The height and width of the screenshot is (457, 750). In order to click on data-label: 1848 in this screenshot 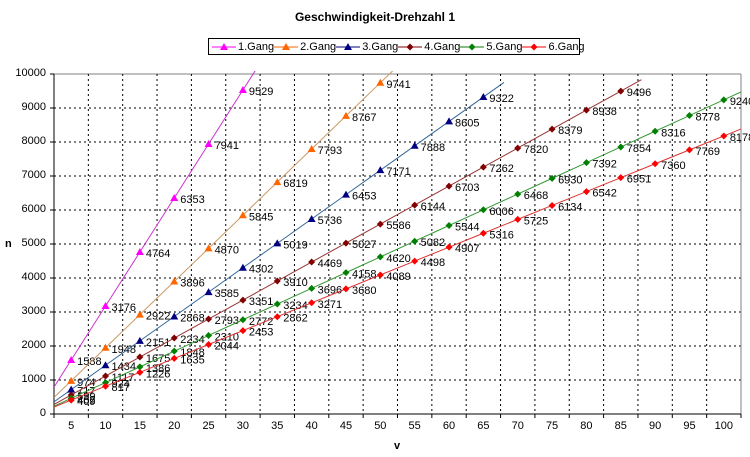, I will do `click(192, 353)`.